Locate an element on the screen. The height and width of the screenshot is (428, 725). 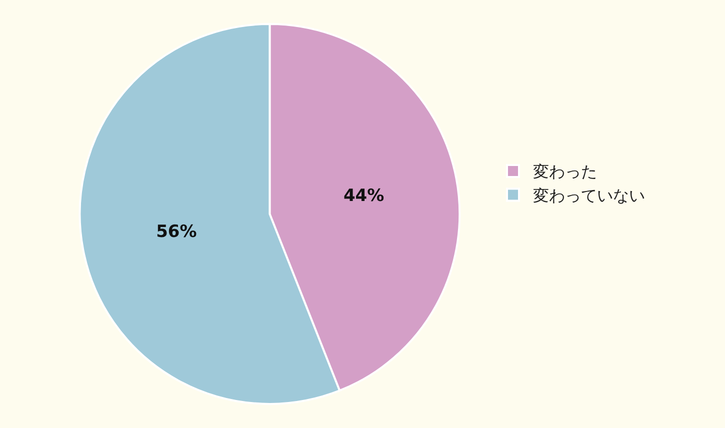
data-label: 56% is located at coordinates (176, 232).